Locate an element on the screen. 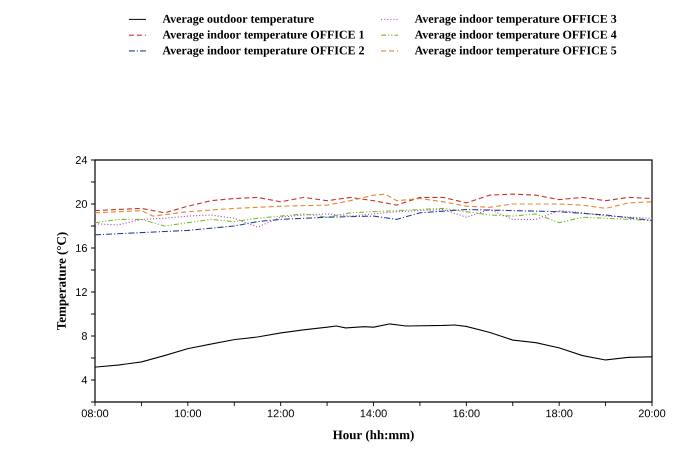 This screenshot has height=468, width=689. y-tick-label: 12 is located at coordinates (81, 292).